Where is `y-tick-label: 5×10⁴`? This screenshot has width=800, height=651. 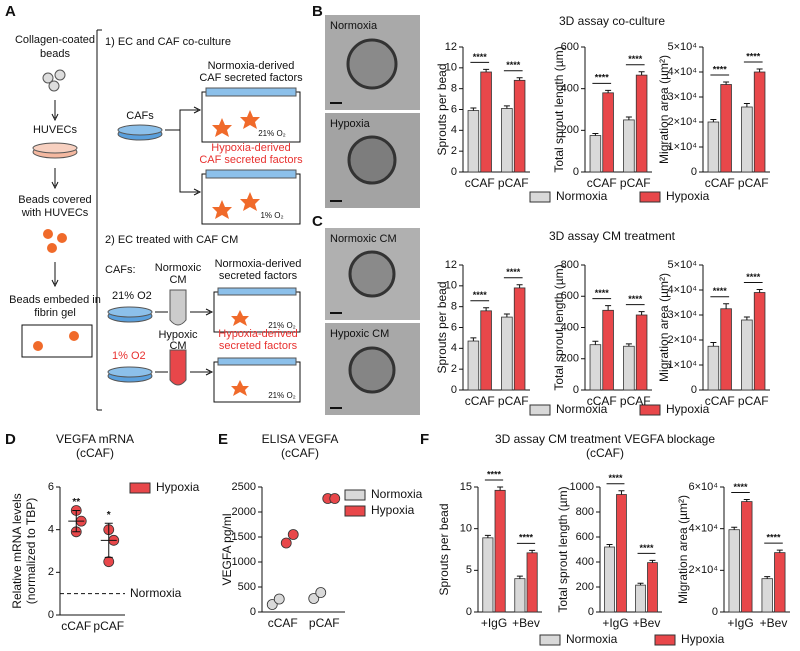 y-tick-label: 5×10⁴ is located at coordinates (682, 265).